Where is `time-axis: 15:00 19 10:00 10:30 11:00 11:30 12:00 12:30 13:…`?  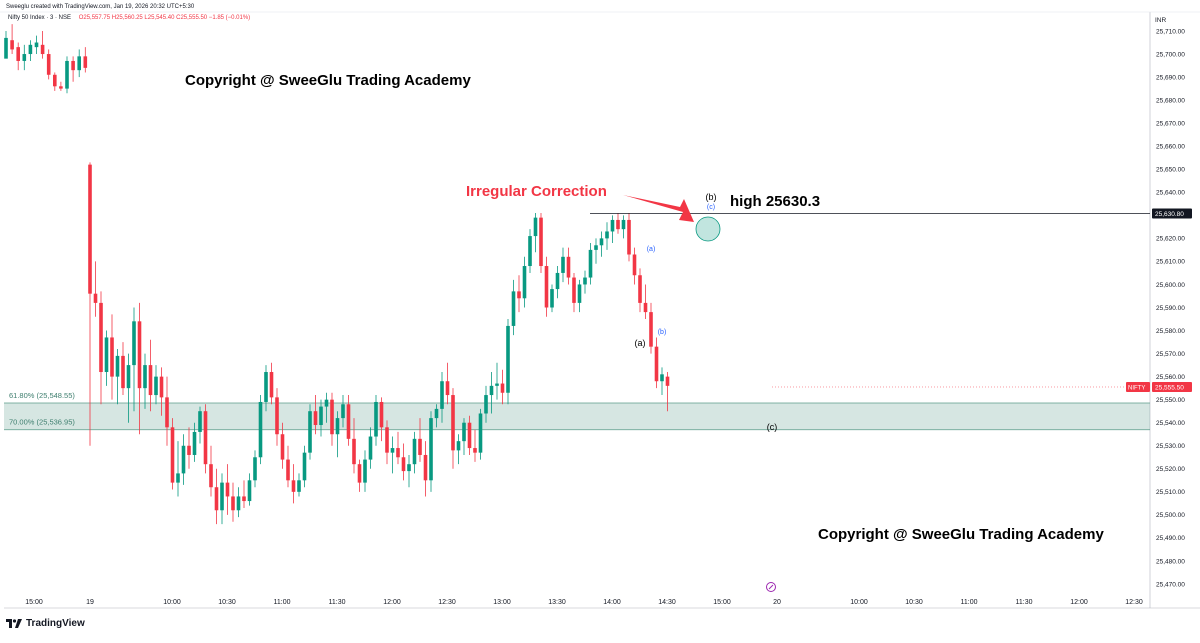 time-axis: 15:00 19 10:00 10:30 11:00 11:30 12:00 12:30 13:… is located at coordinates (584, 602).